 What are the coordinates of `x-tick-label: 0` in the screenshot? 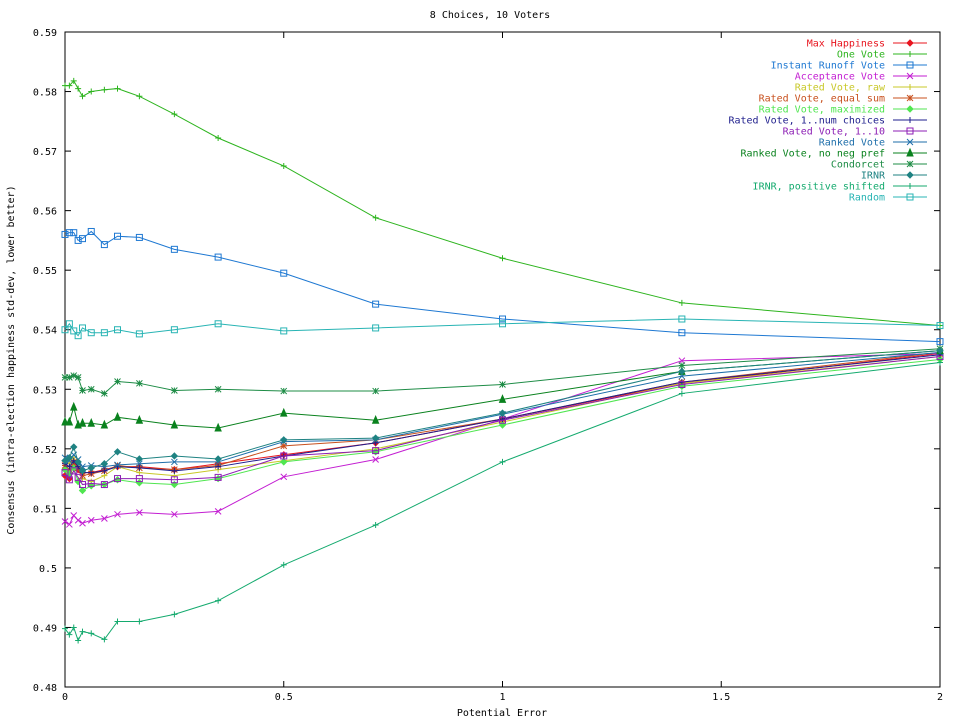 It's located at (65, 697).